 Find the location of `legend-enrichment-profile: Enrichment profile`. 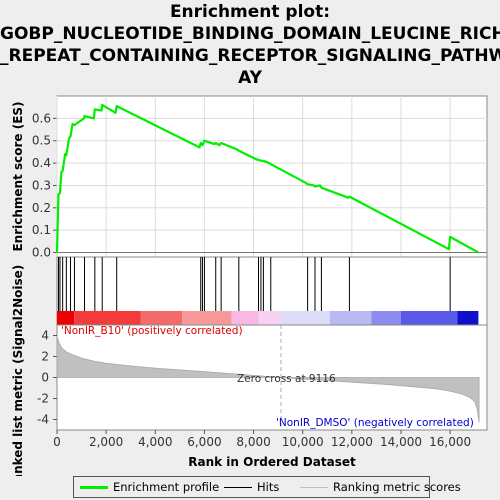

legend-enrichment-profile: Enrichment profile is located at coordinates (149, 487).